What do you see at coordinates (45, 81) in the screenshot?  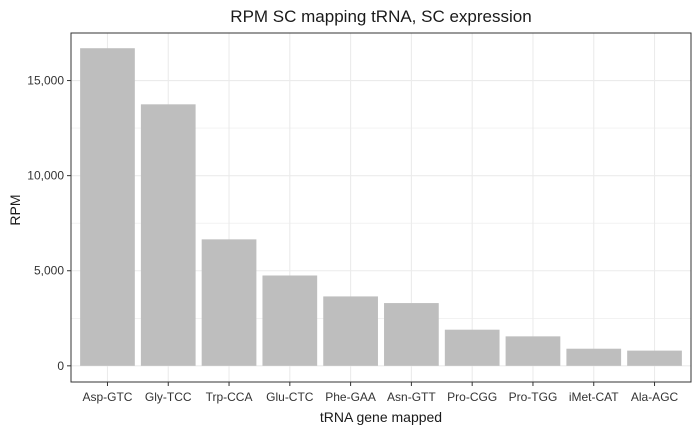 I see `y-tick-label: 15,000` at bounding box center [45, 81].